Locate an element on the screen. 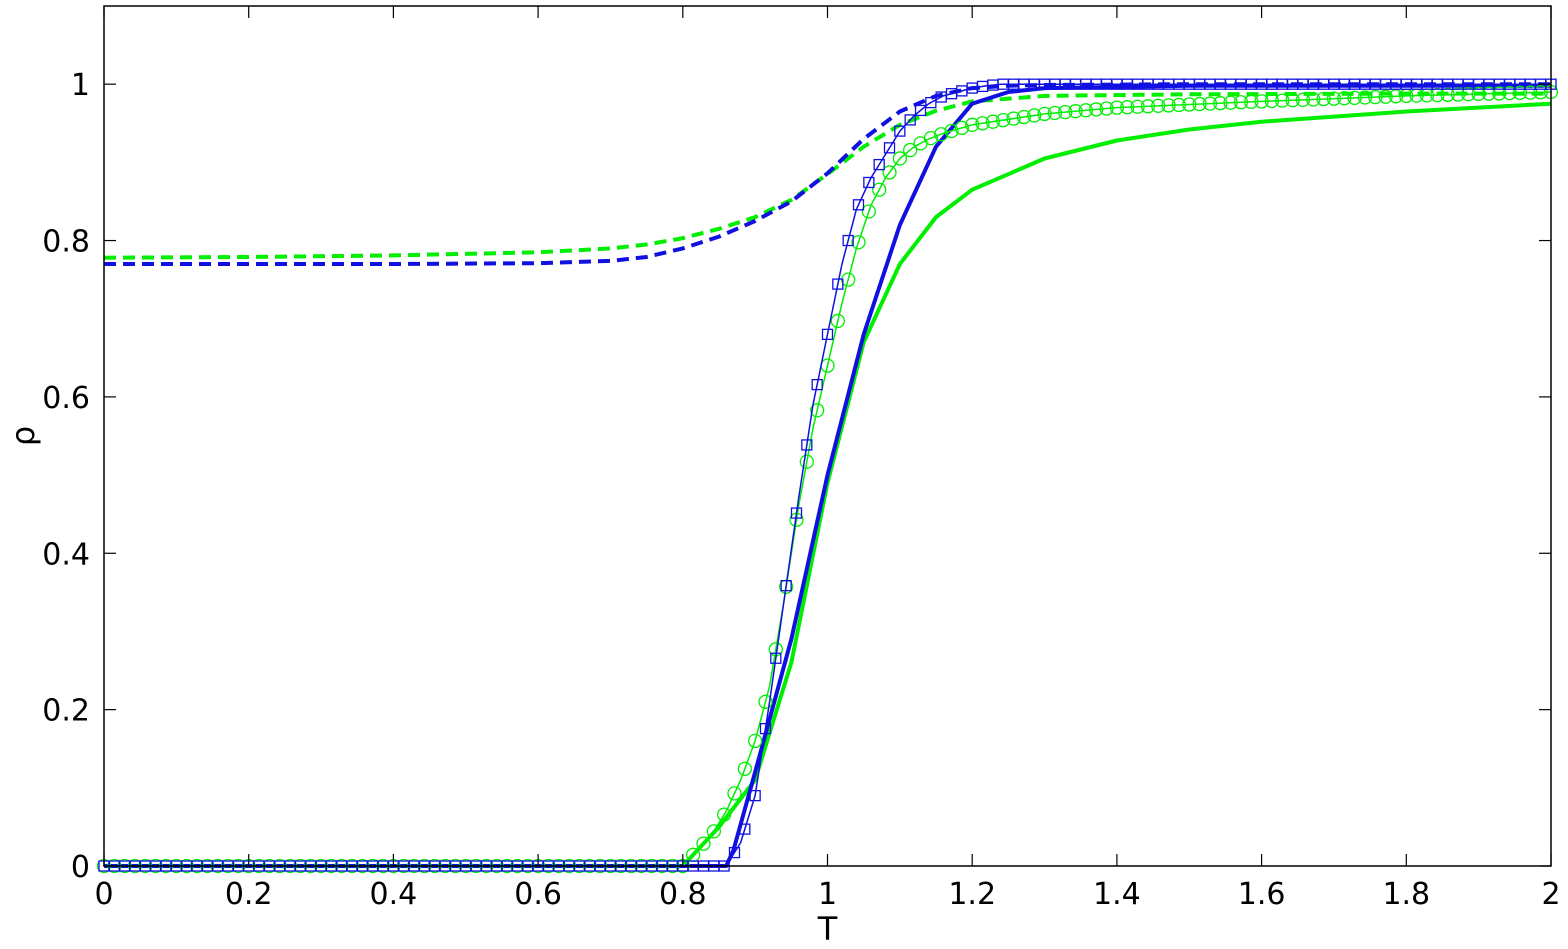  x-tick-label: 1.6 is located at coordinates (1262, 894).